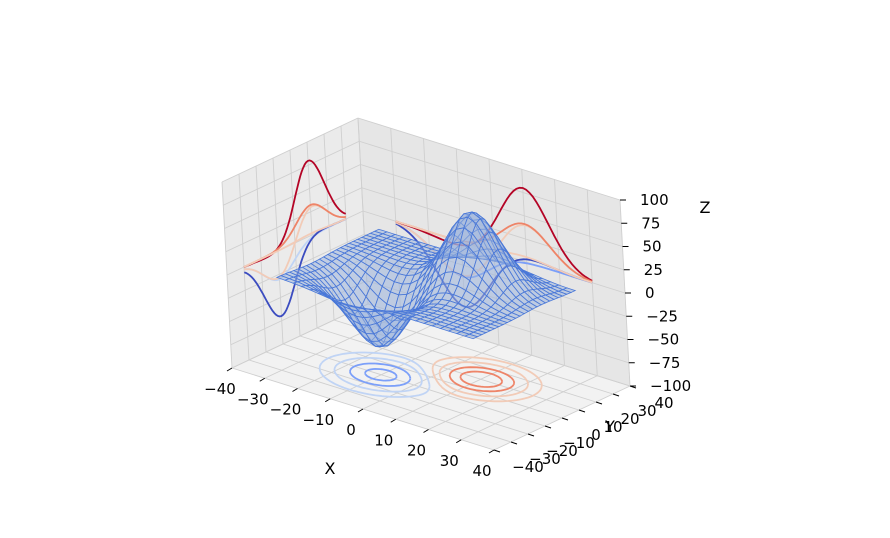  Describe the element at coordinates (705, 207) in the screenshot. I see `z-axis-label: Z` at that location.